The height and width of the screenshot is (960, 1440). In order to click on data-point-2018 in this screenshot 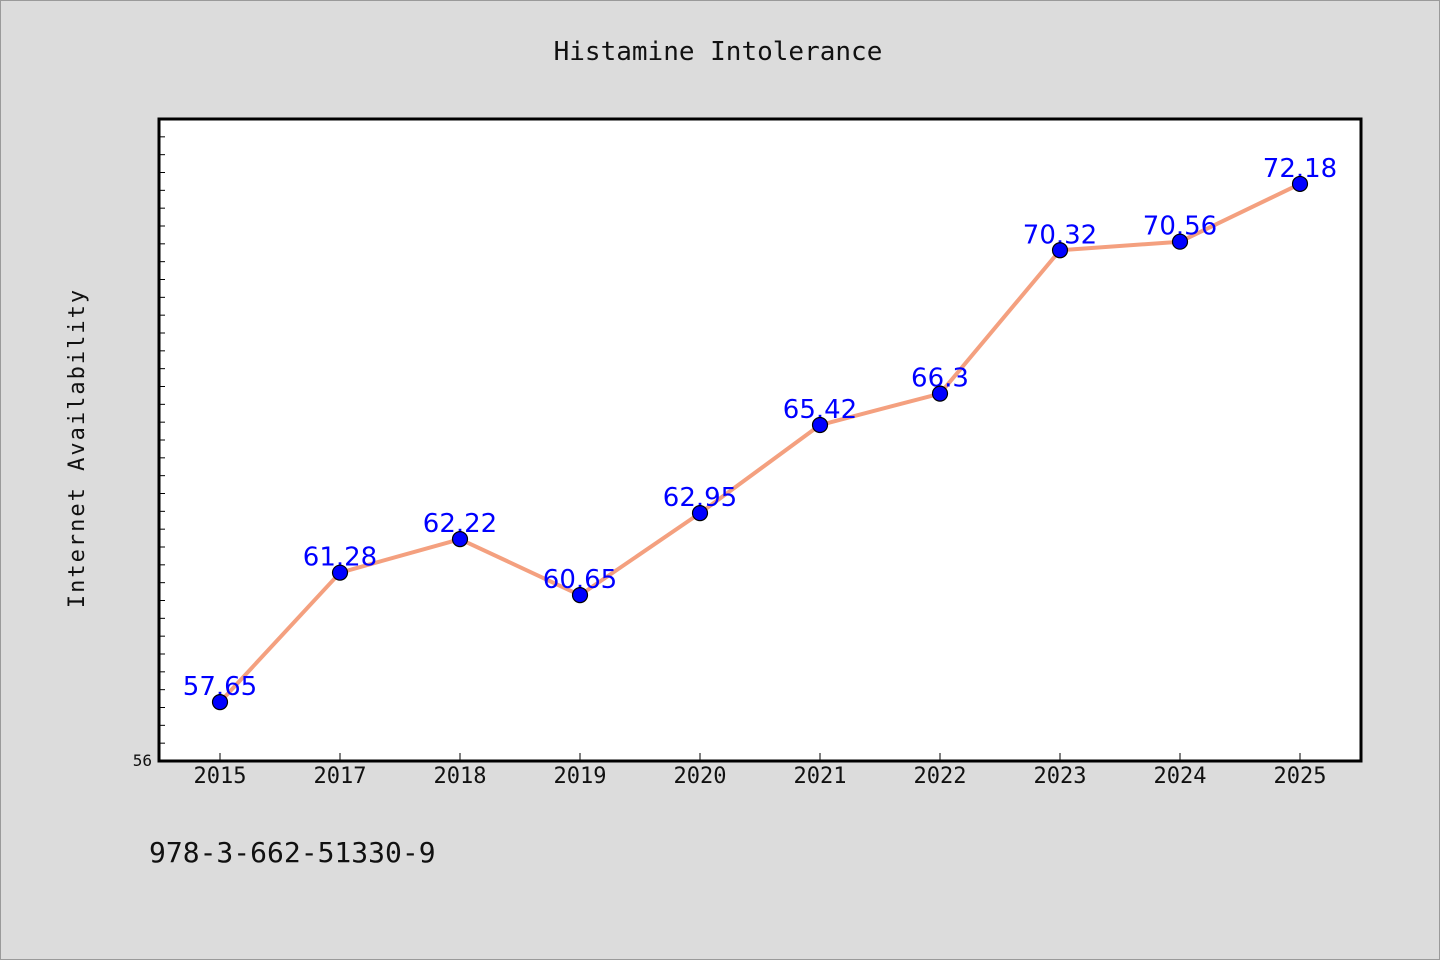, I will do `click(460, 539)`.